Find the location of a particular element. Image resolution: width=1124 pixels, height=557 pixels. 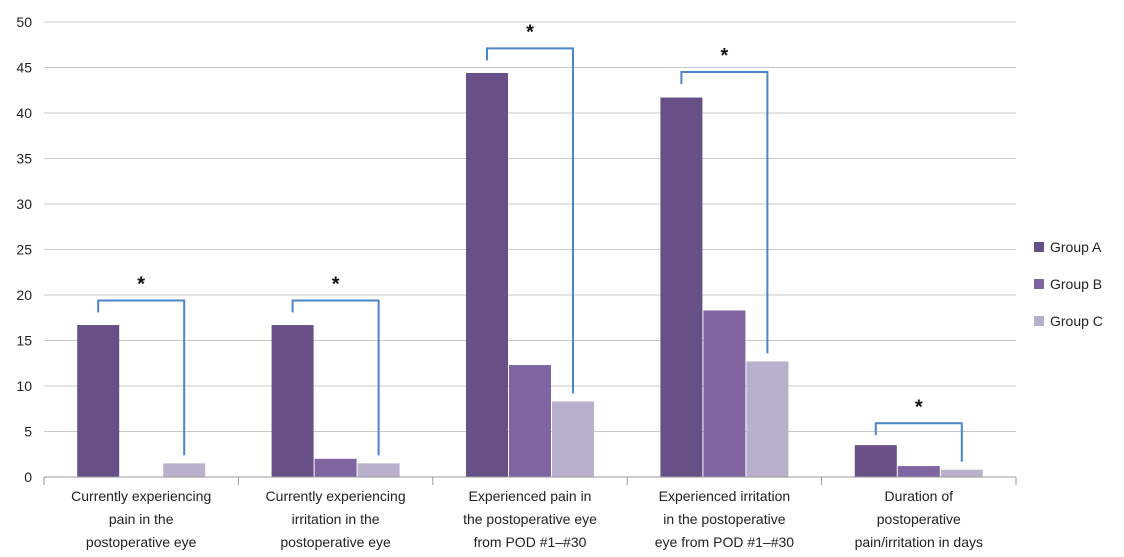

legend: Group A Group B Group C is located at coordinates (1068, 284).